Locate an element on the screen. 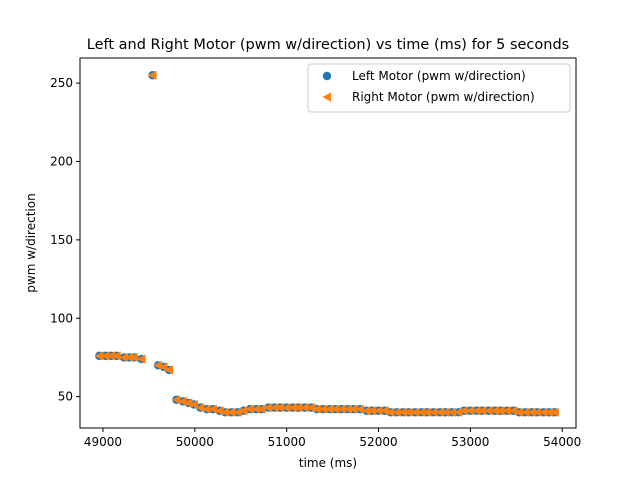 This screenshot has width=640, height=480. x-axis-label: time (ms) is located at coordinates (328, 463).